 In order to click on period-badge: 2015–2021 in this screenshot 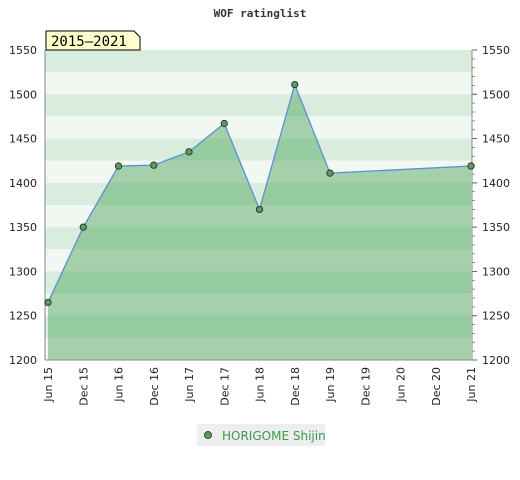, I will do `click(93, 40)`.